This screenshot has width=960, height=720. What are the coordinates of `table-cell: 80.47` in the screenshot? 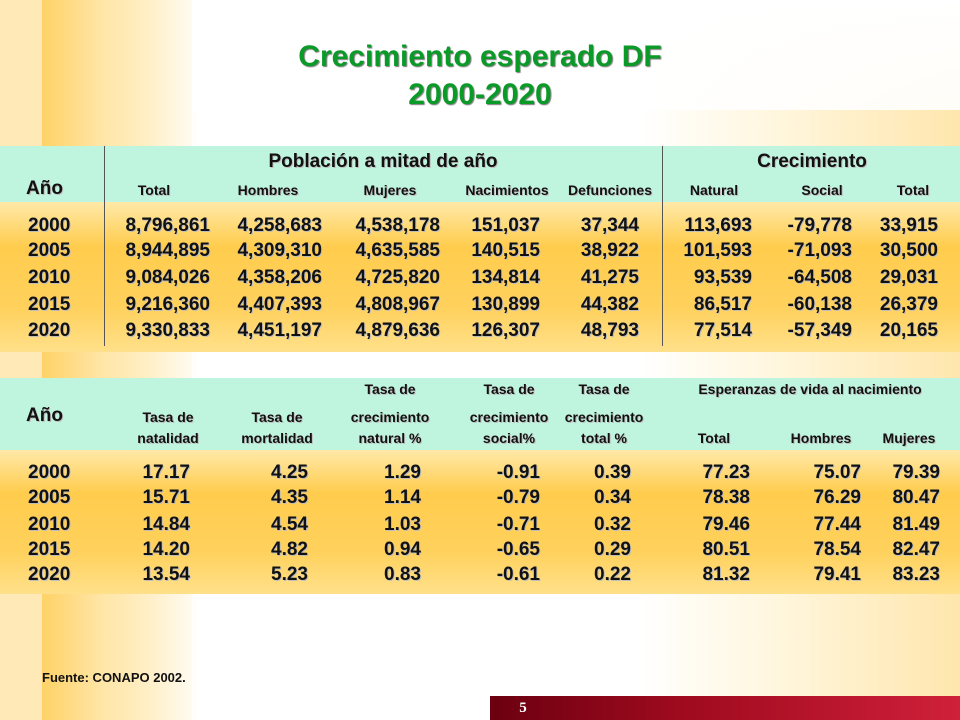 It's located at (916, 497).